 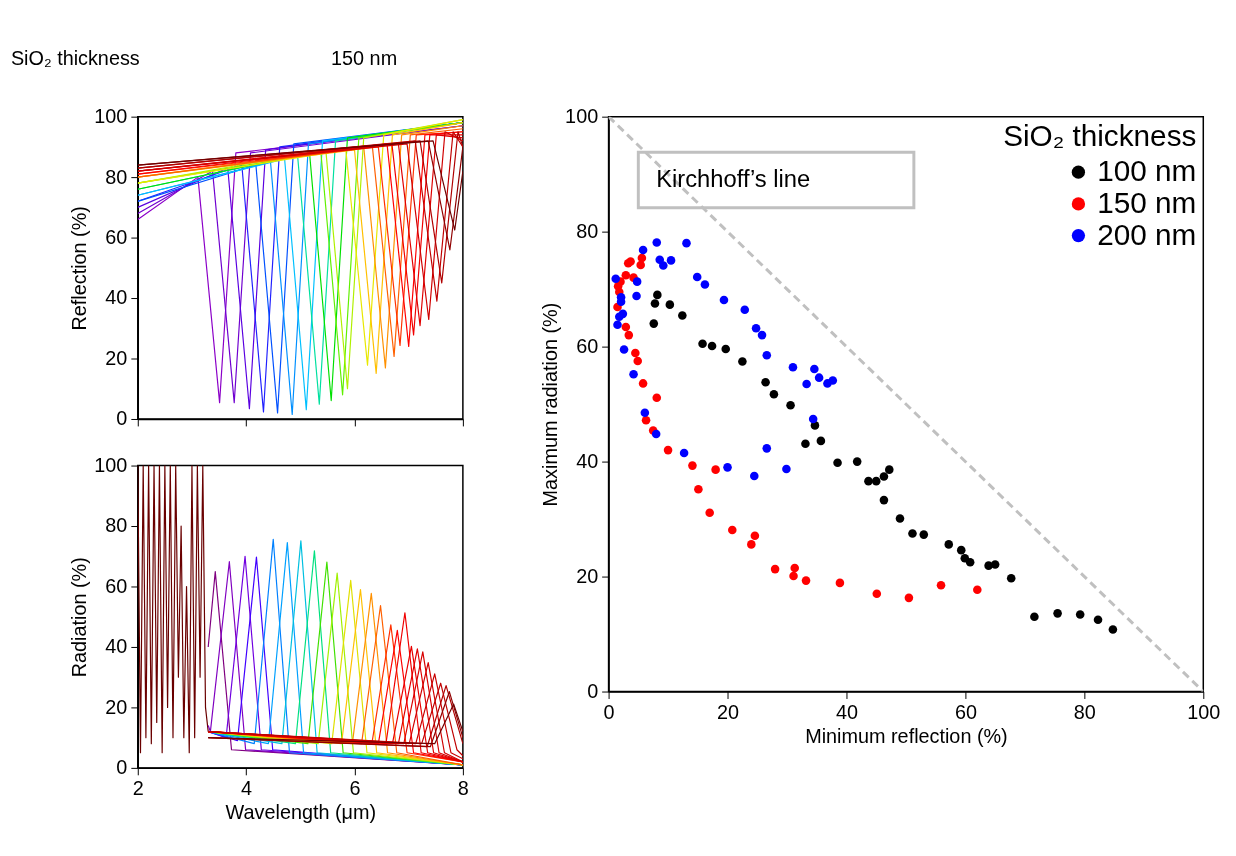 What do you see at coordinates (728, 711) in the screenshot?
I see `x-tick-label: 20` at bounding box center [728, 711].